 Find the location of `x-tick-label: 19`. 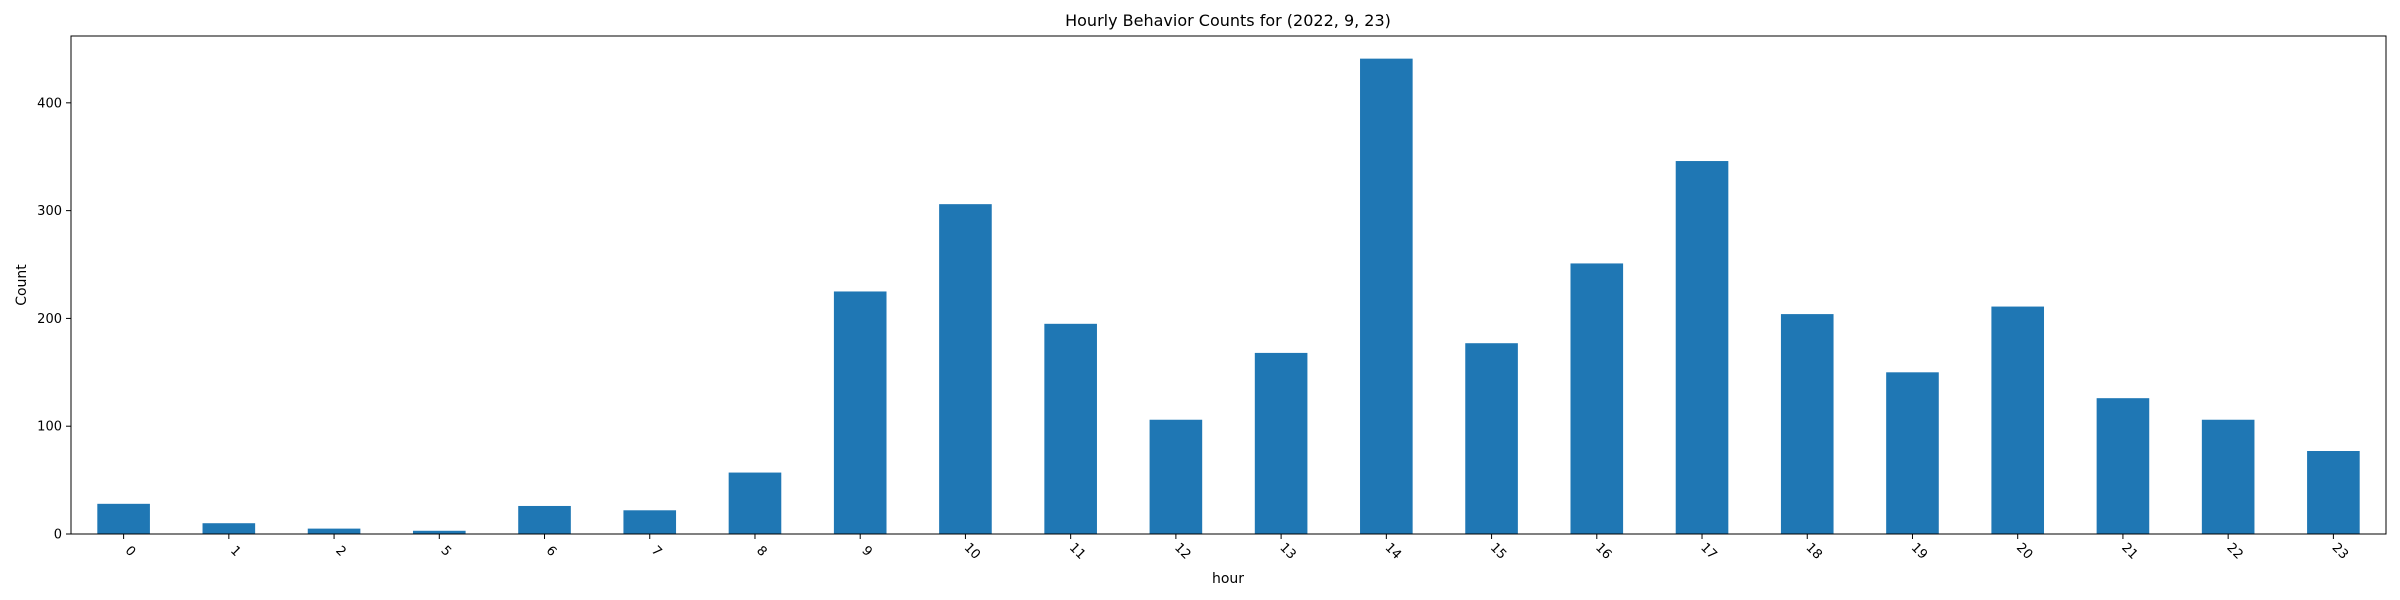

x-tick-label: 19 is located at coordinates (1919, 551).